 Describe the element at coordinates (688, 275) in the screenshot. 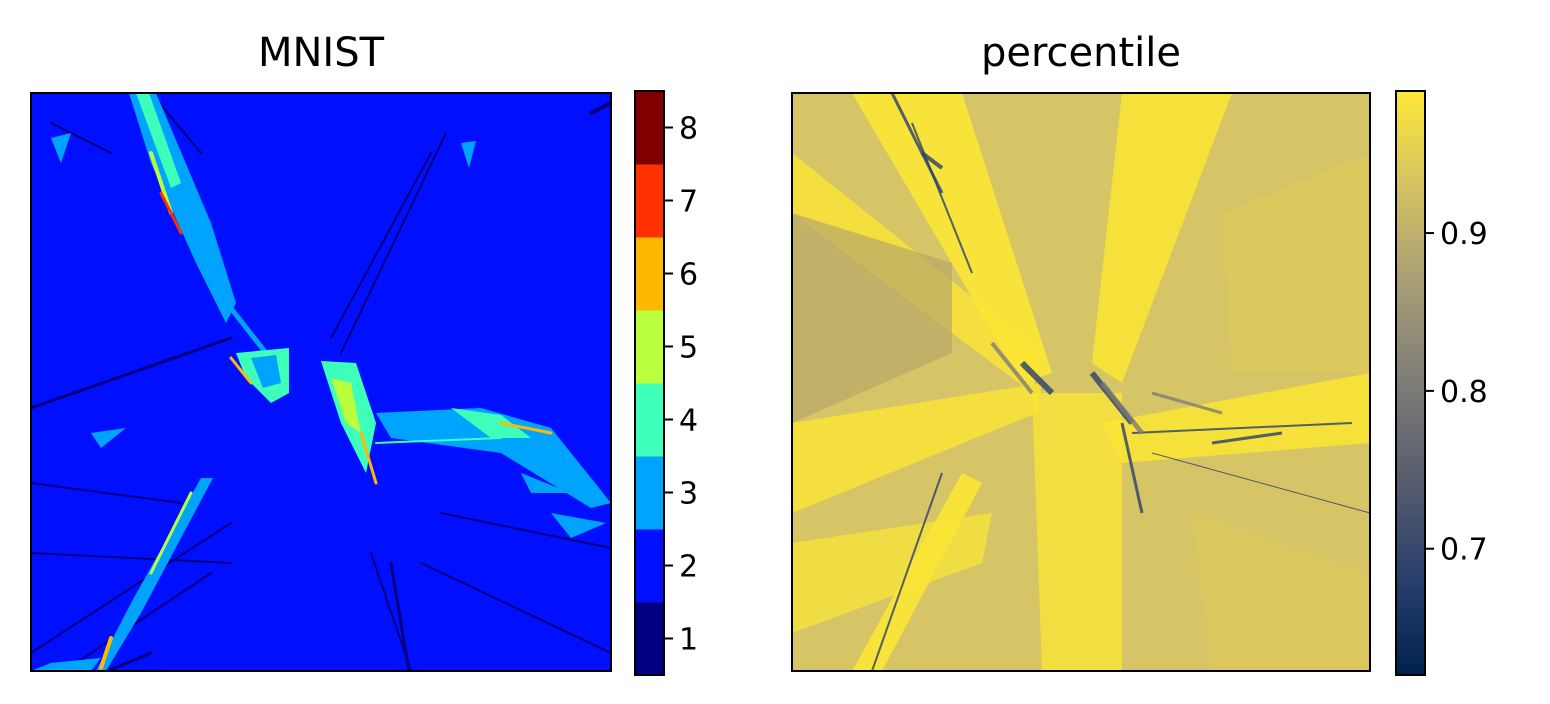

I see `mnist-colorbar-tick-label: 6` at that location.